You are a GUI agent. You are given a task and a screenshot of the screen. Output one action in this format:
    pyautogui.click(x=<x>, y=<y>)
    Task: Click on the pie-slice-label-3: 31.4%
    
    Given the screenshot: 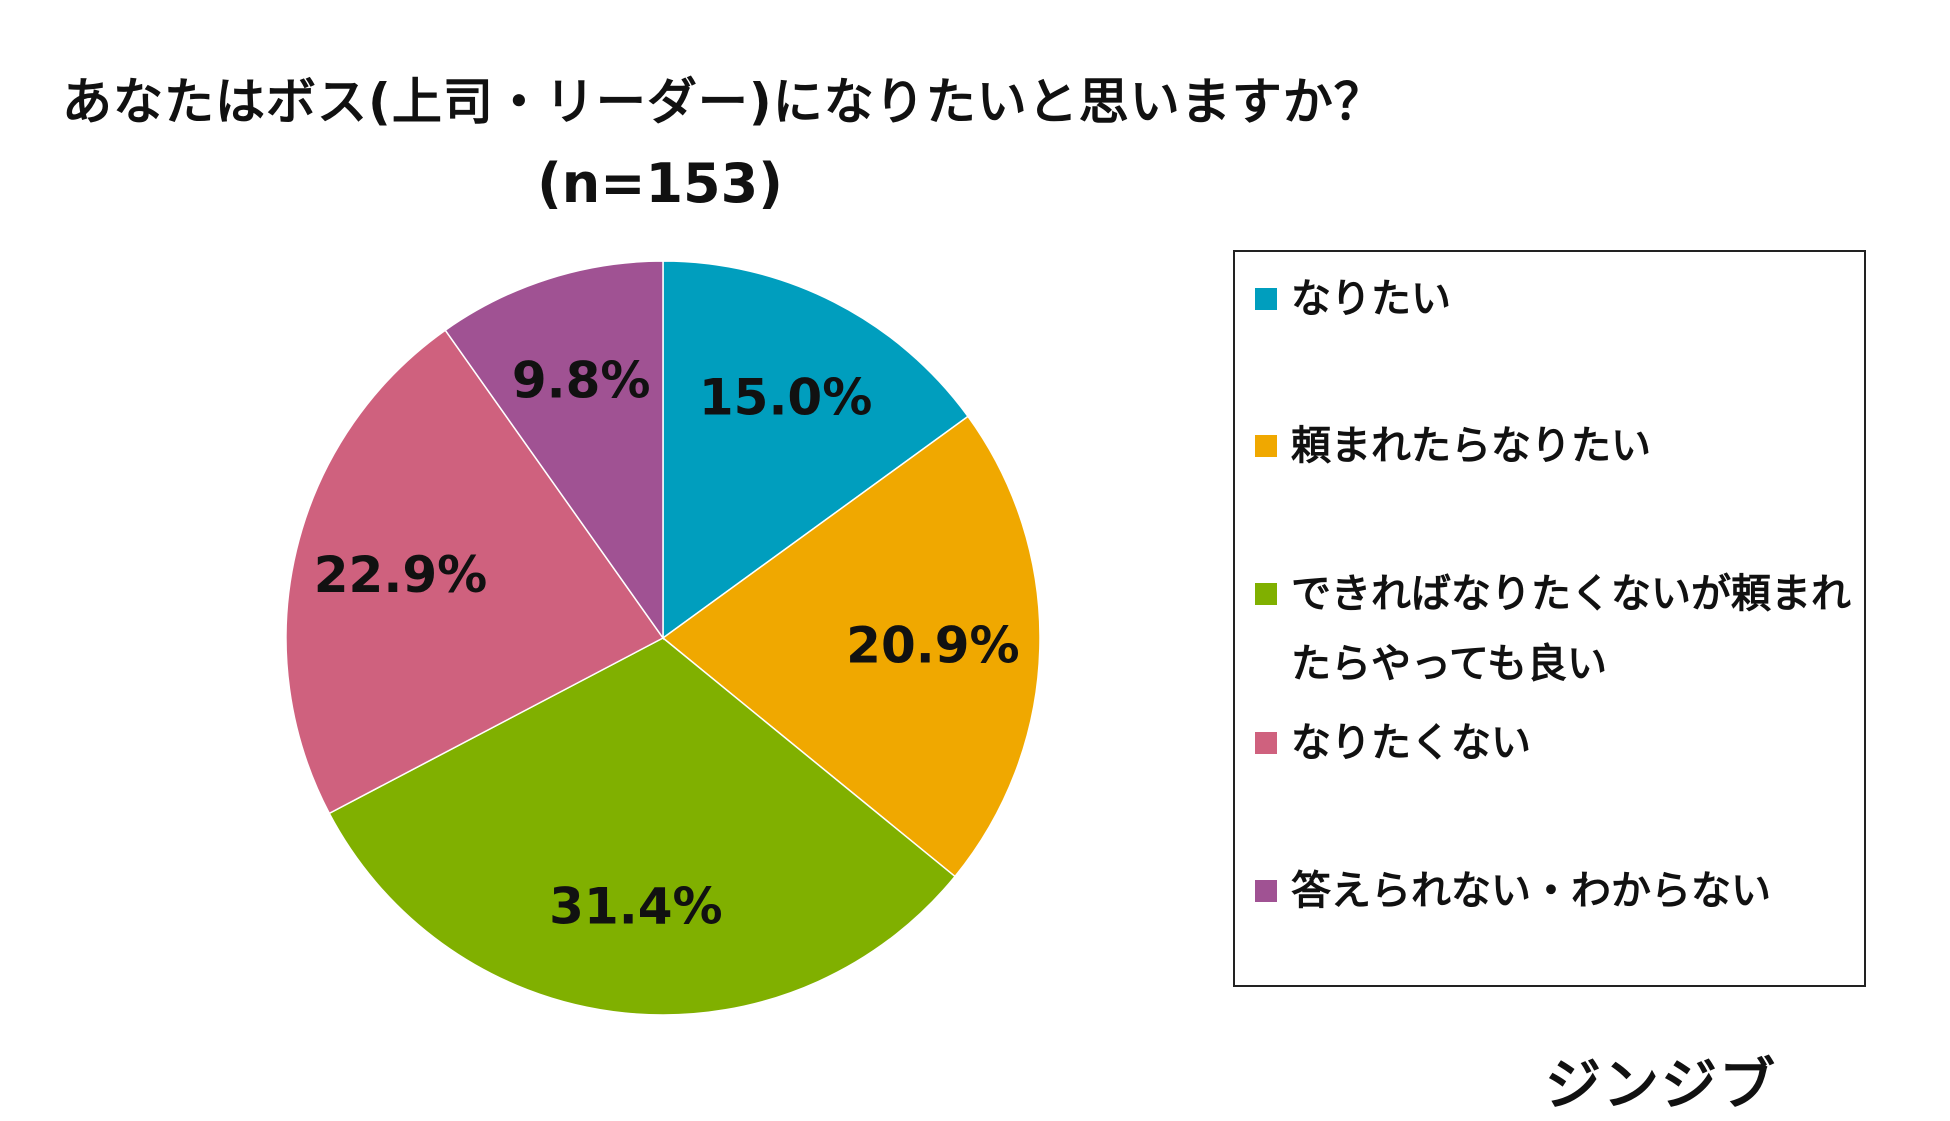 What is the action you would take?
    pyautogui.click(x=635, y=907)
    